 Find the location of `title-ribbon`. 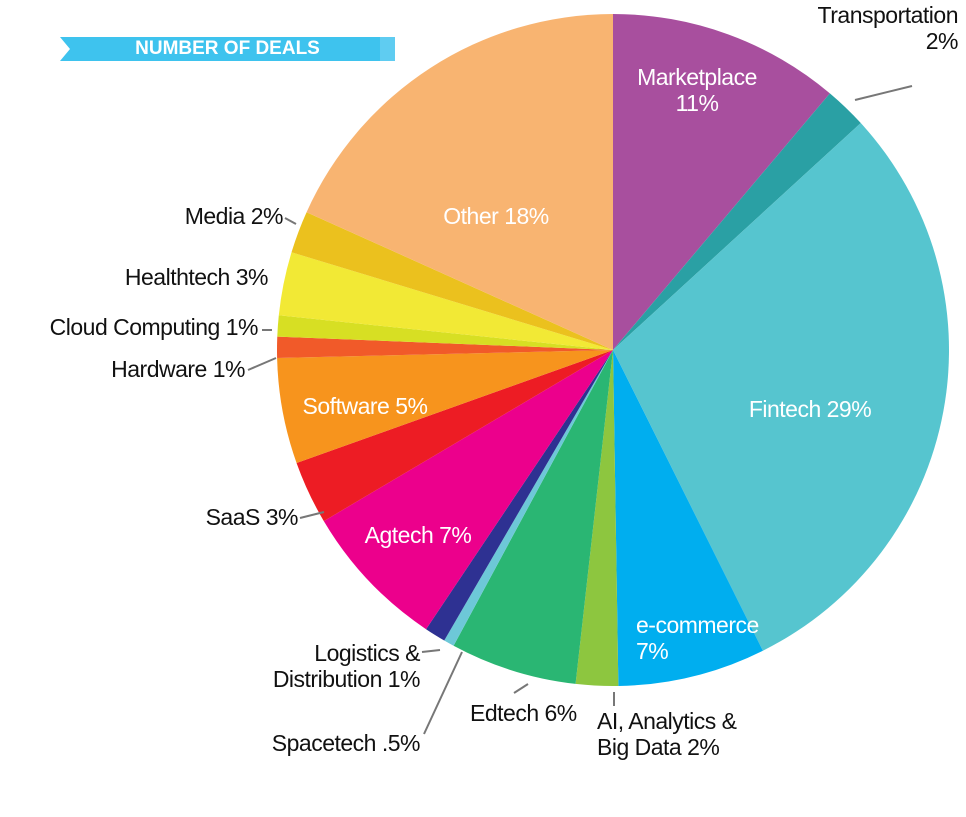

title-ribbon is located at coordinates (227, 49).